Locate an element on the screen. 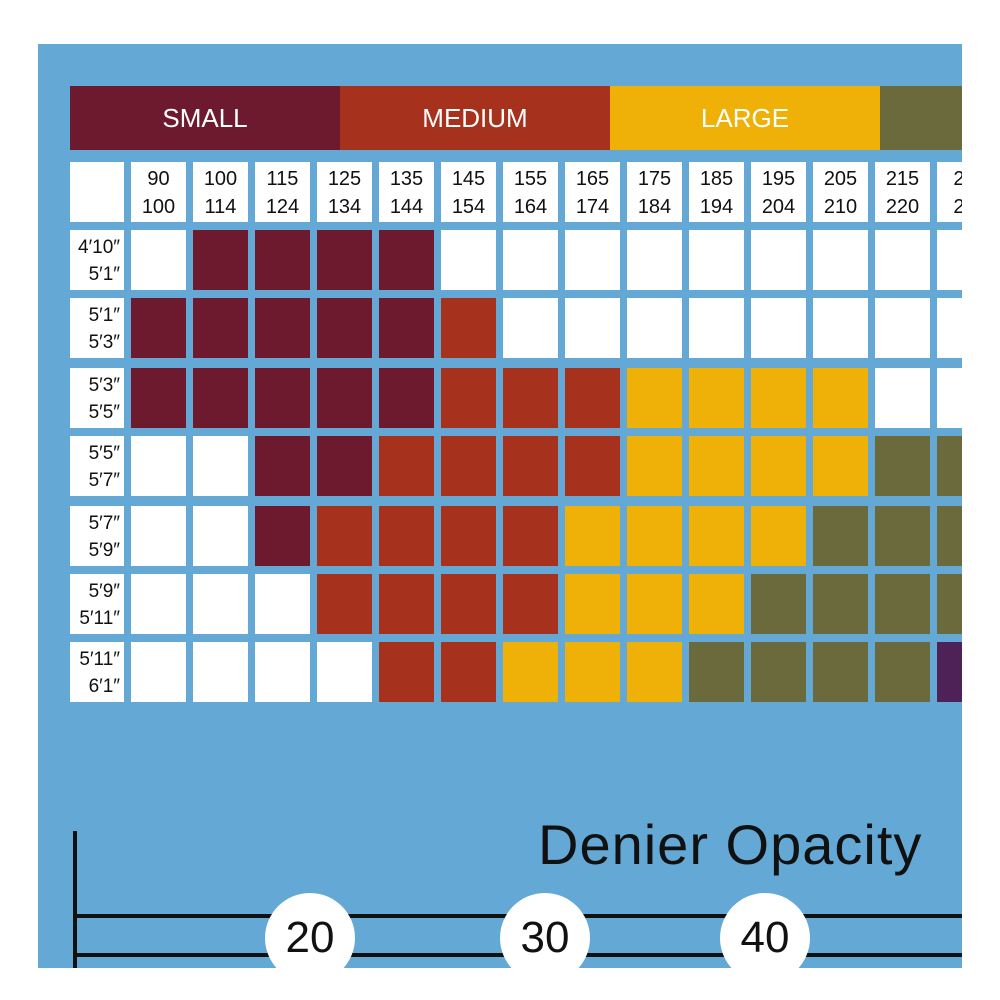 This screenshot has width=1000, height=1000. weight-range: 23 is located at coordinates (957, 207).